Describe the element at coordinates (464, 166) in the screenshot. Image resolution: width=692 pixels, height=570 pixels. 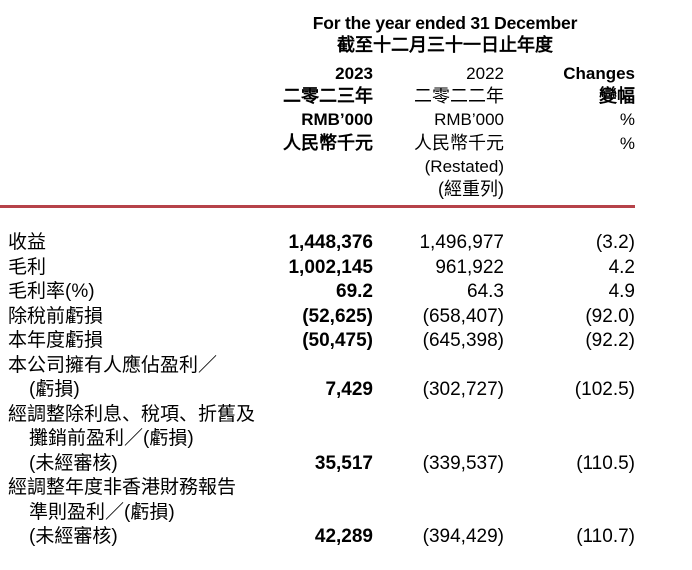
I see `header-2022-restated: (Restated)` at that location.